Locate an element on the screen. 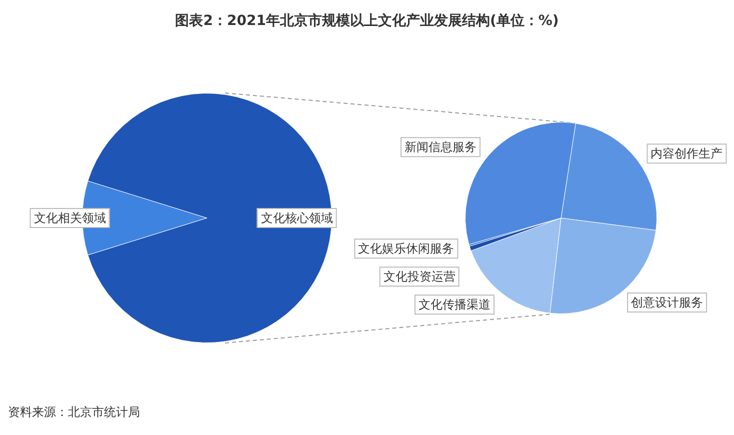 This screenshot has height=435, width=734. slice-label: 内容创作生产 is located at coordinates (686, 153).